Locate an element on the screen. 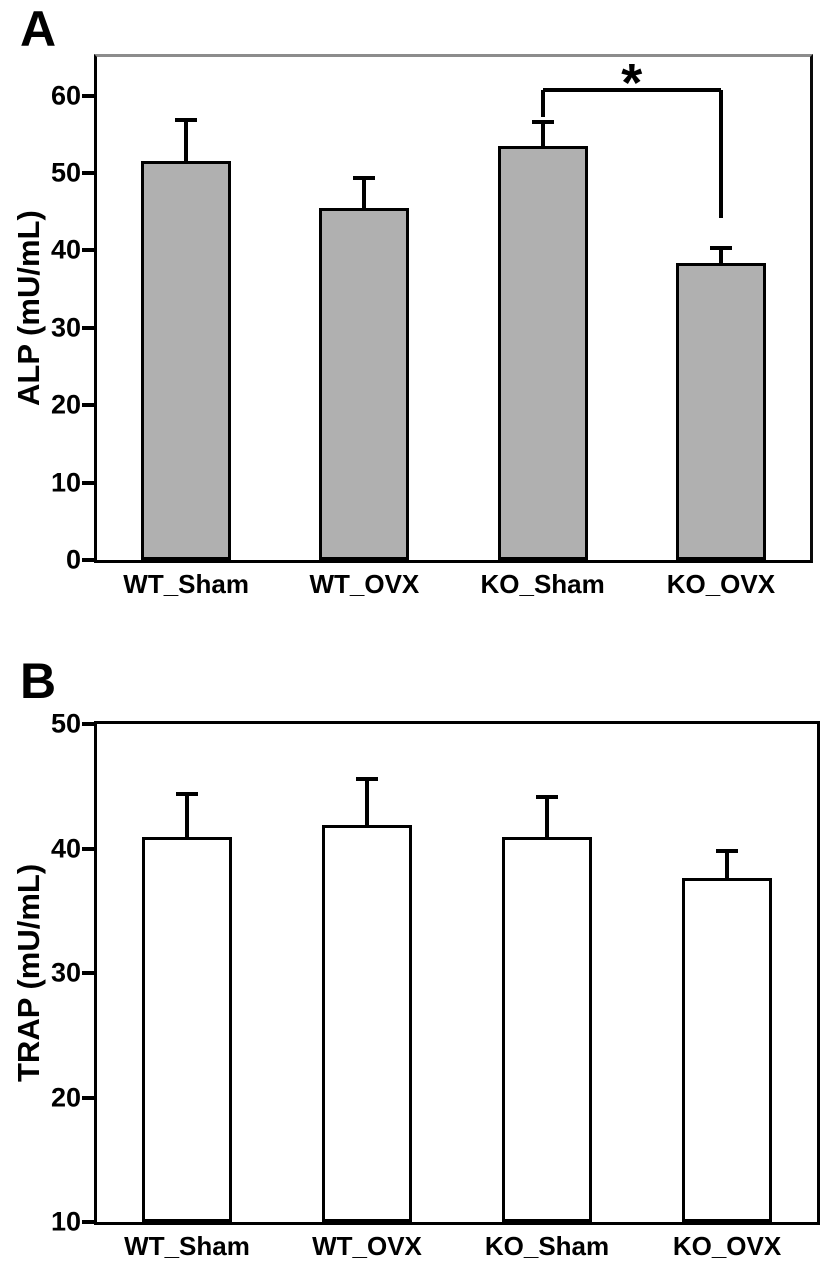  panel-a-letter: A is located at coordinates (38, 29).